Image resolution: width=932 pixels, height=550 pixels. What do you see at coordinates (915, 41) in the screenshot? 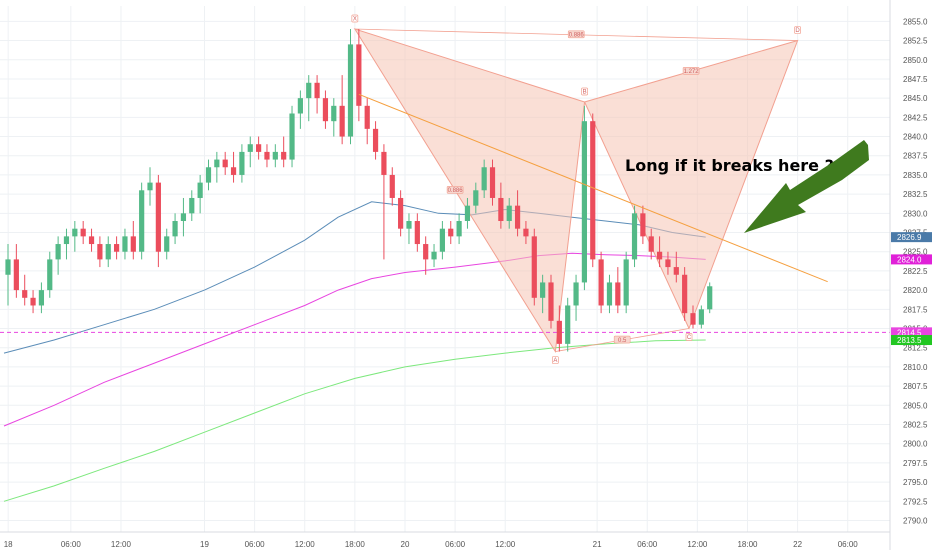
I see `y-tick-label: 2852.5` at bounding box center [915, 41].